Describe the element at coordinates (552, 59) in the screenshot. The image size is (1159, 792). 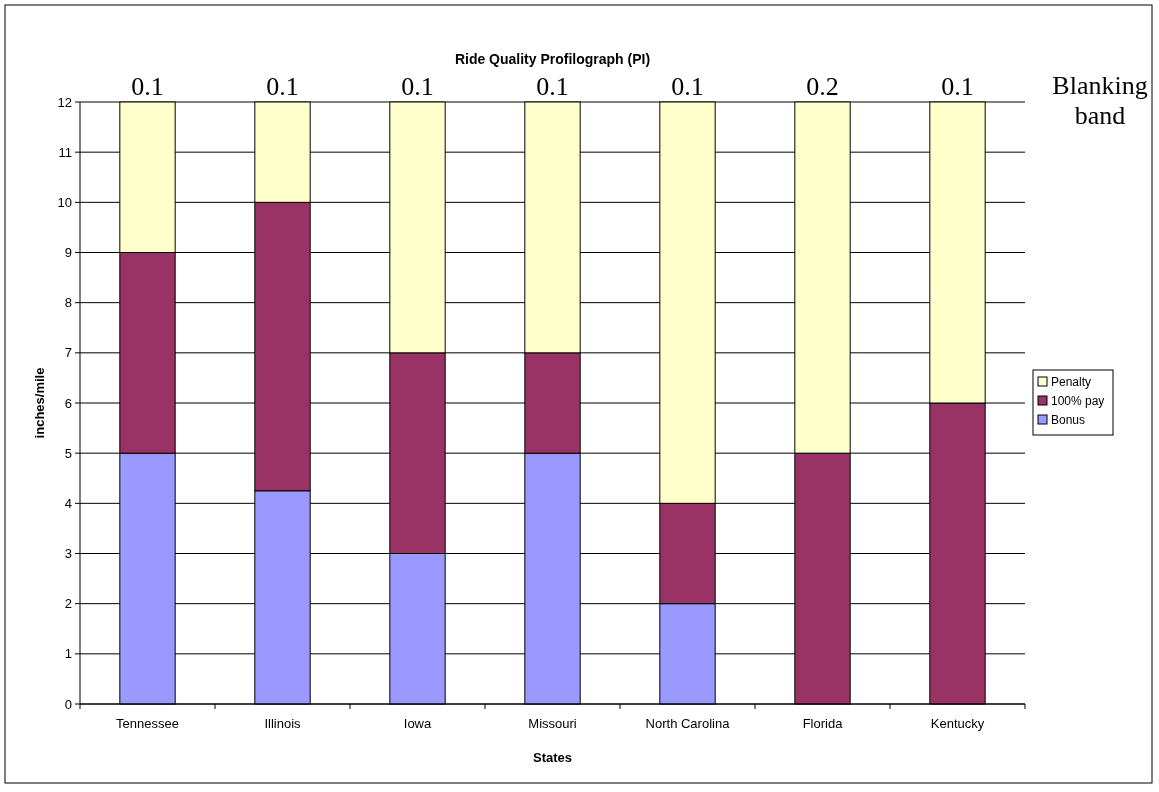
I see `chart-title: Ride Quality Profilograph (PI)` at that location.